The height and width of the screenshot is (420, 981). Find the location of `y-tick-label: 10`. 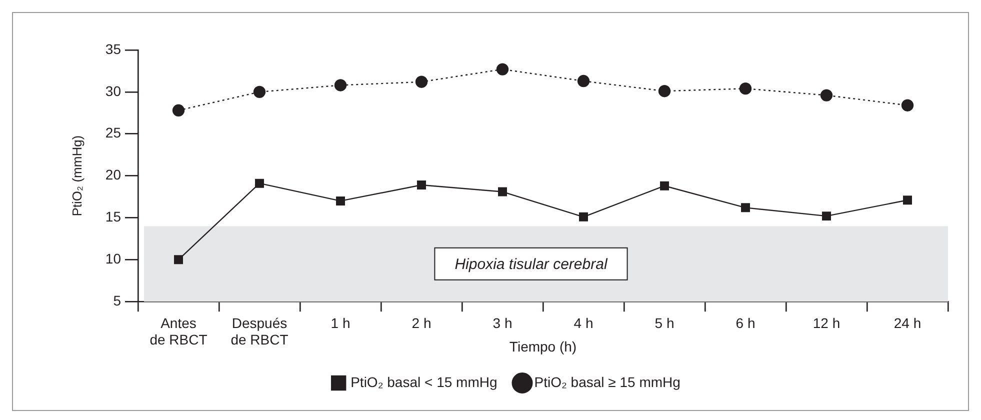

y-tick-label: 10 is located at coordinates (113, 258).